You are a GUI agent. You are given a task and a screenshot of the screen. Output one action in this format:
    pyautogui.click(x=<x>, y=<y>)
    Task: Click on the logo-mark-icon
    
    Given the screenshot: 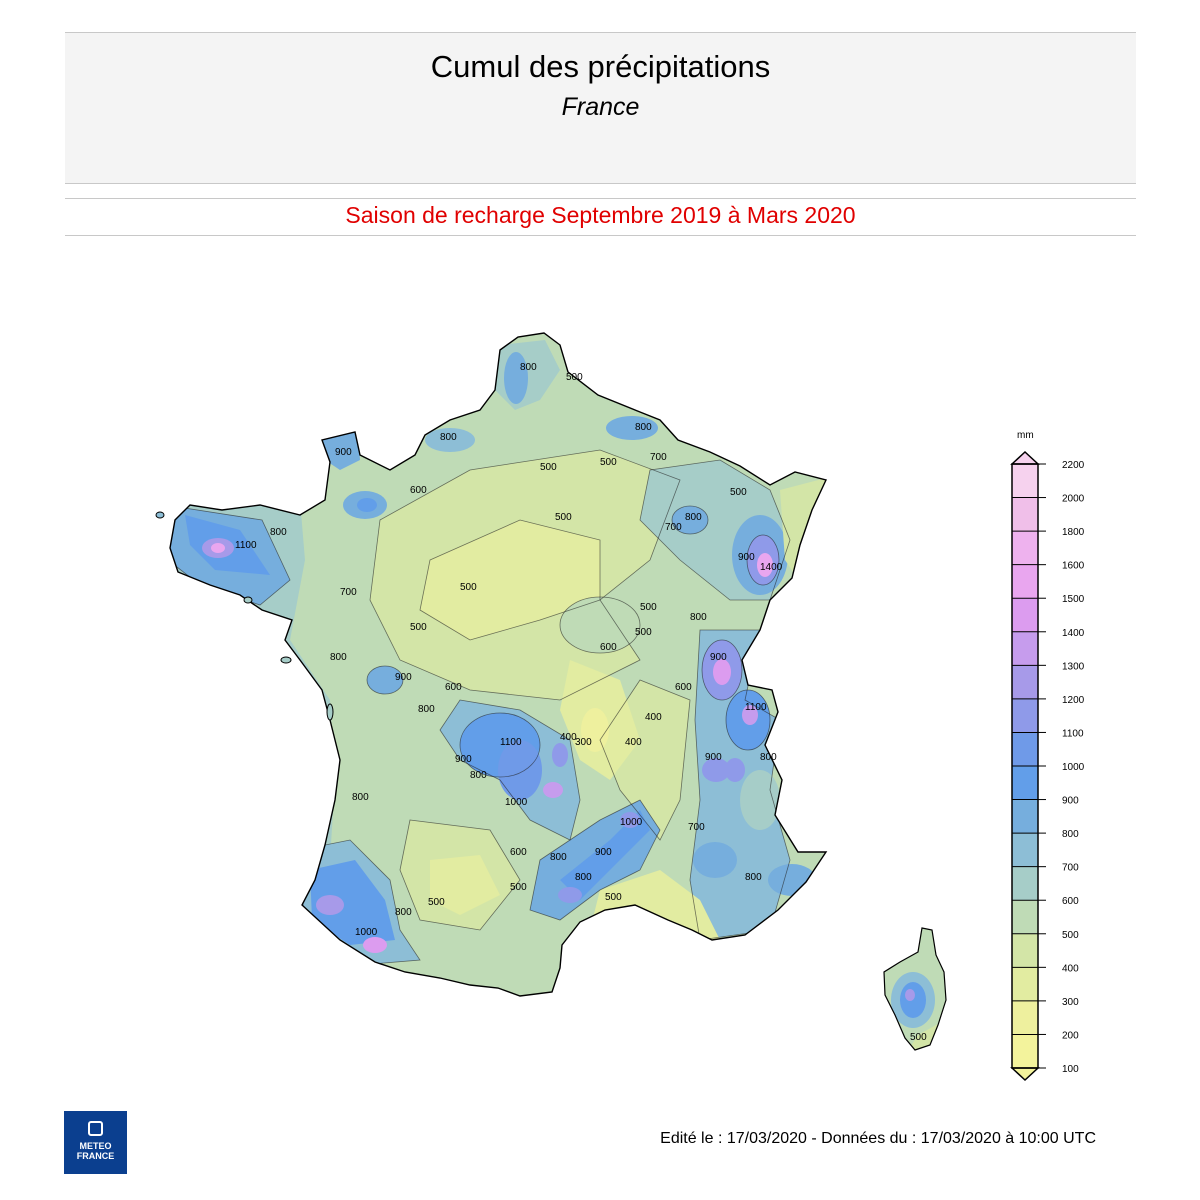 What is the action you would take?
    pyautogui.click(x=95, y=1128)
    